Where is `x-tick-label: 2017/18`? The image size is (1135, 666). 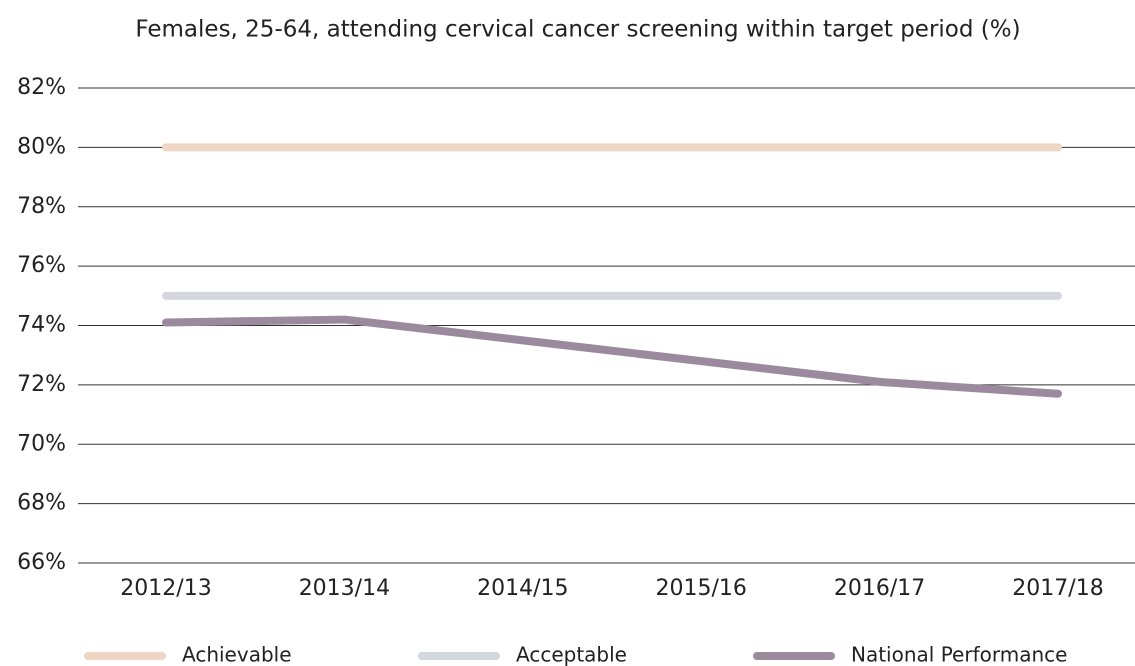
x-tick-label: 2017/18 is located at coordinates (1057, 588).